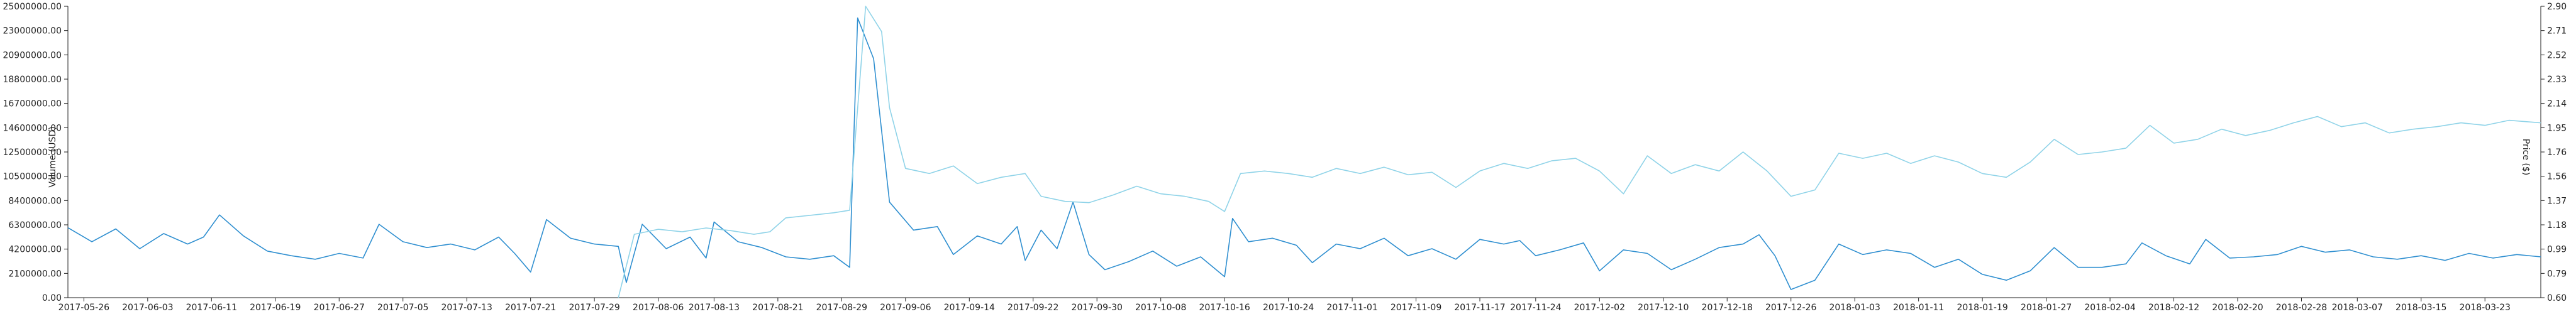  Describe the element at coordinates (1854, 308) in the screenshot. I see `x-tick-label: 2018-01-03` at that location.